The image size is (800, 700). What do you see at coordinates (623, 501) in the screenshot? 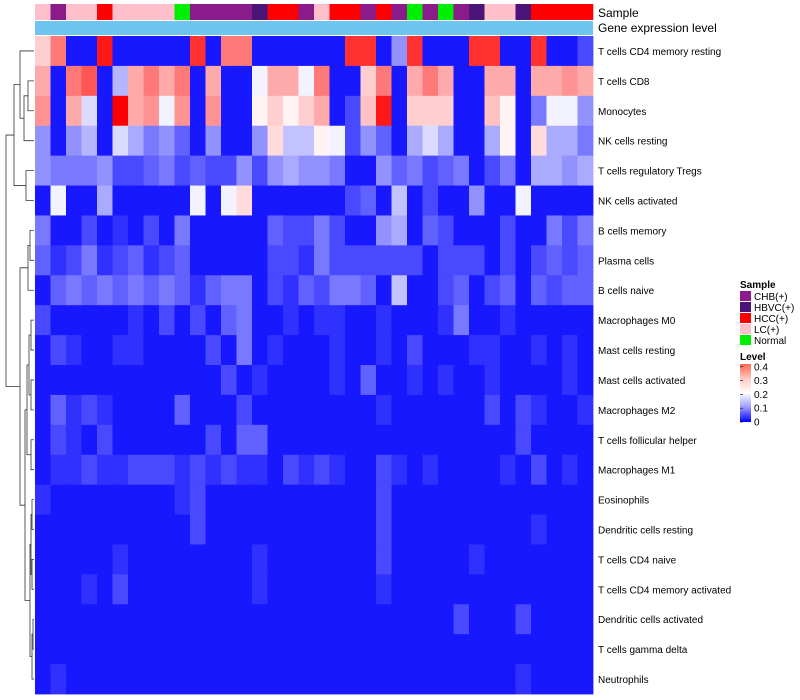
I see `row-label: Eosinophils` at bounding box center [623, 501].